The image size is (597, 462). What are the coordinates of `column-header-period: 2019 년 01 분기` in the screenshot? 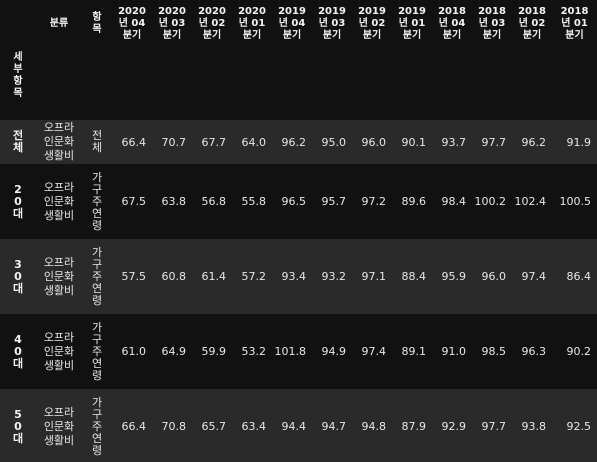 It's located at (412, 23).